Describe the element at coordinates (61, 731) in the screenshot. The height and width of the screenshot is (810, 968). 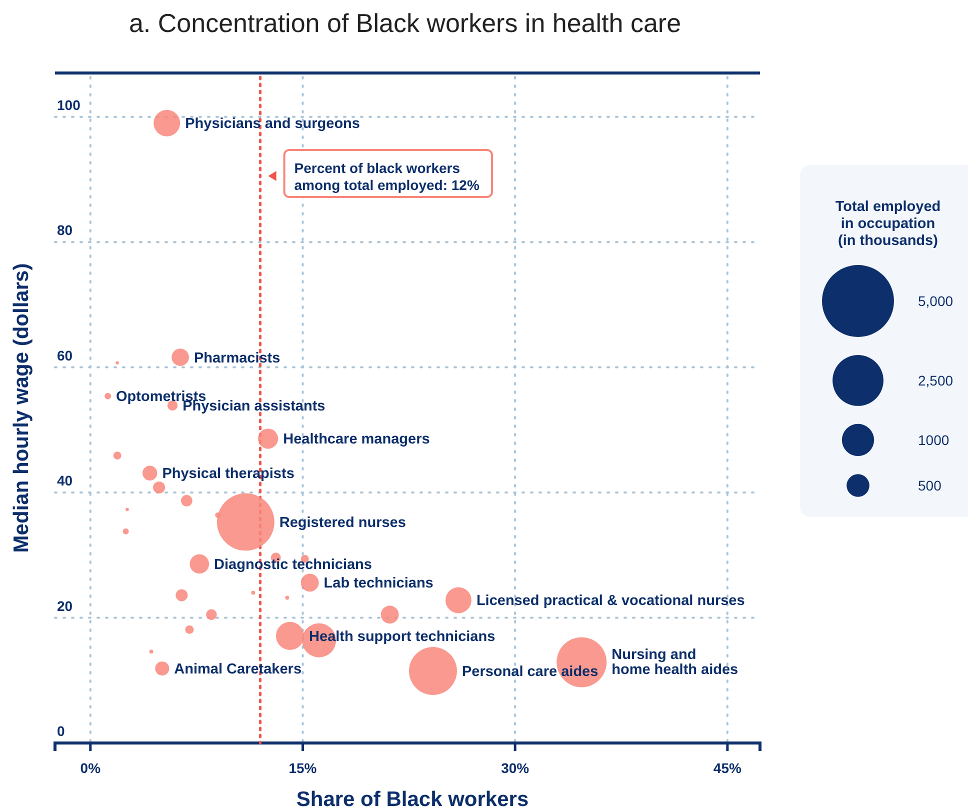
I see `y-tick-label: 0` at that location.